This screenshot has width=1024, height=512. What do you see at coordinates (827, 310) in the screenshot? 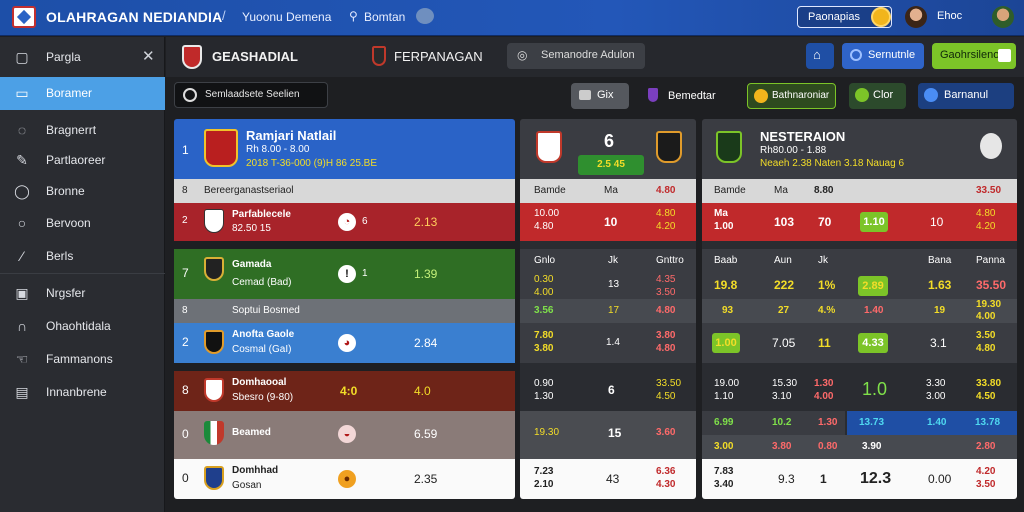
I see `odds-value: 4.%` at bounding box center [827, 310].